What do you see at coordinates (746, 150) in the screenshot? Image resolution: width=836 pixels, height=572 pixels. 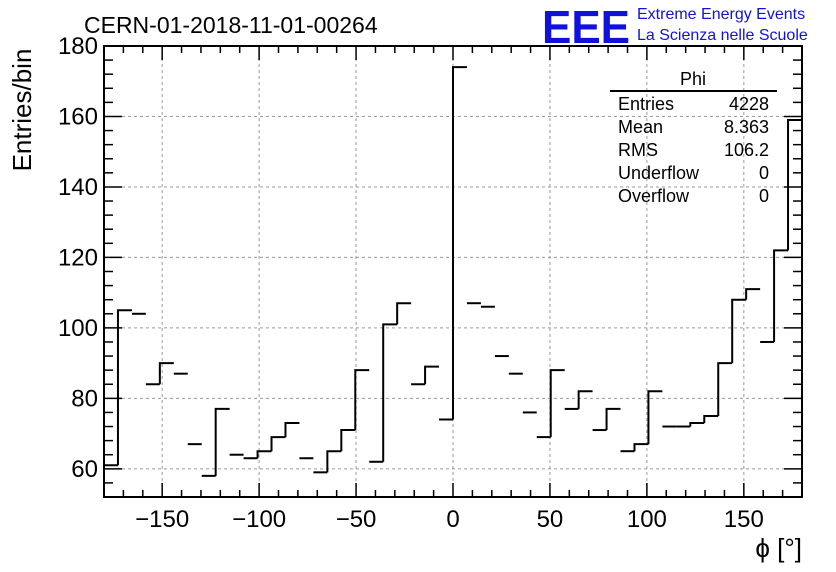 I see `stats-row-value: 106.2` at bounding box center [746, 150].